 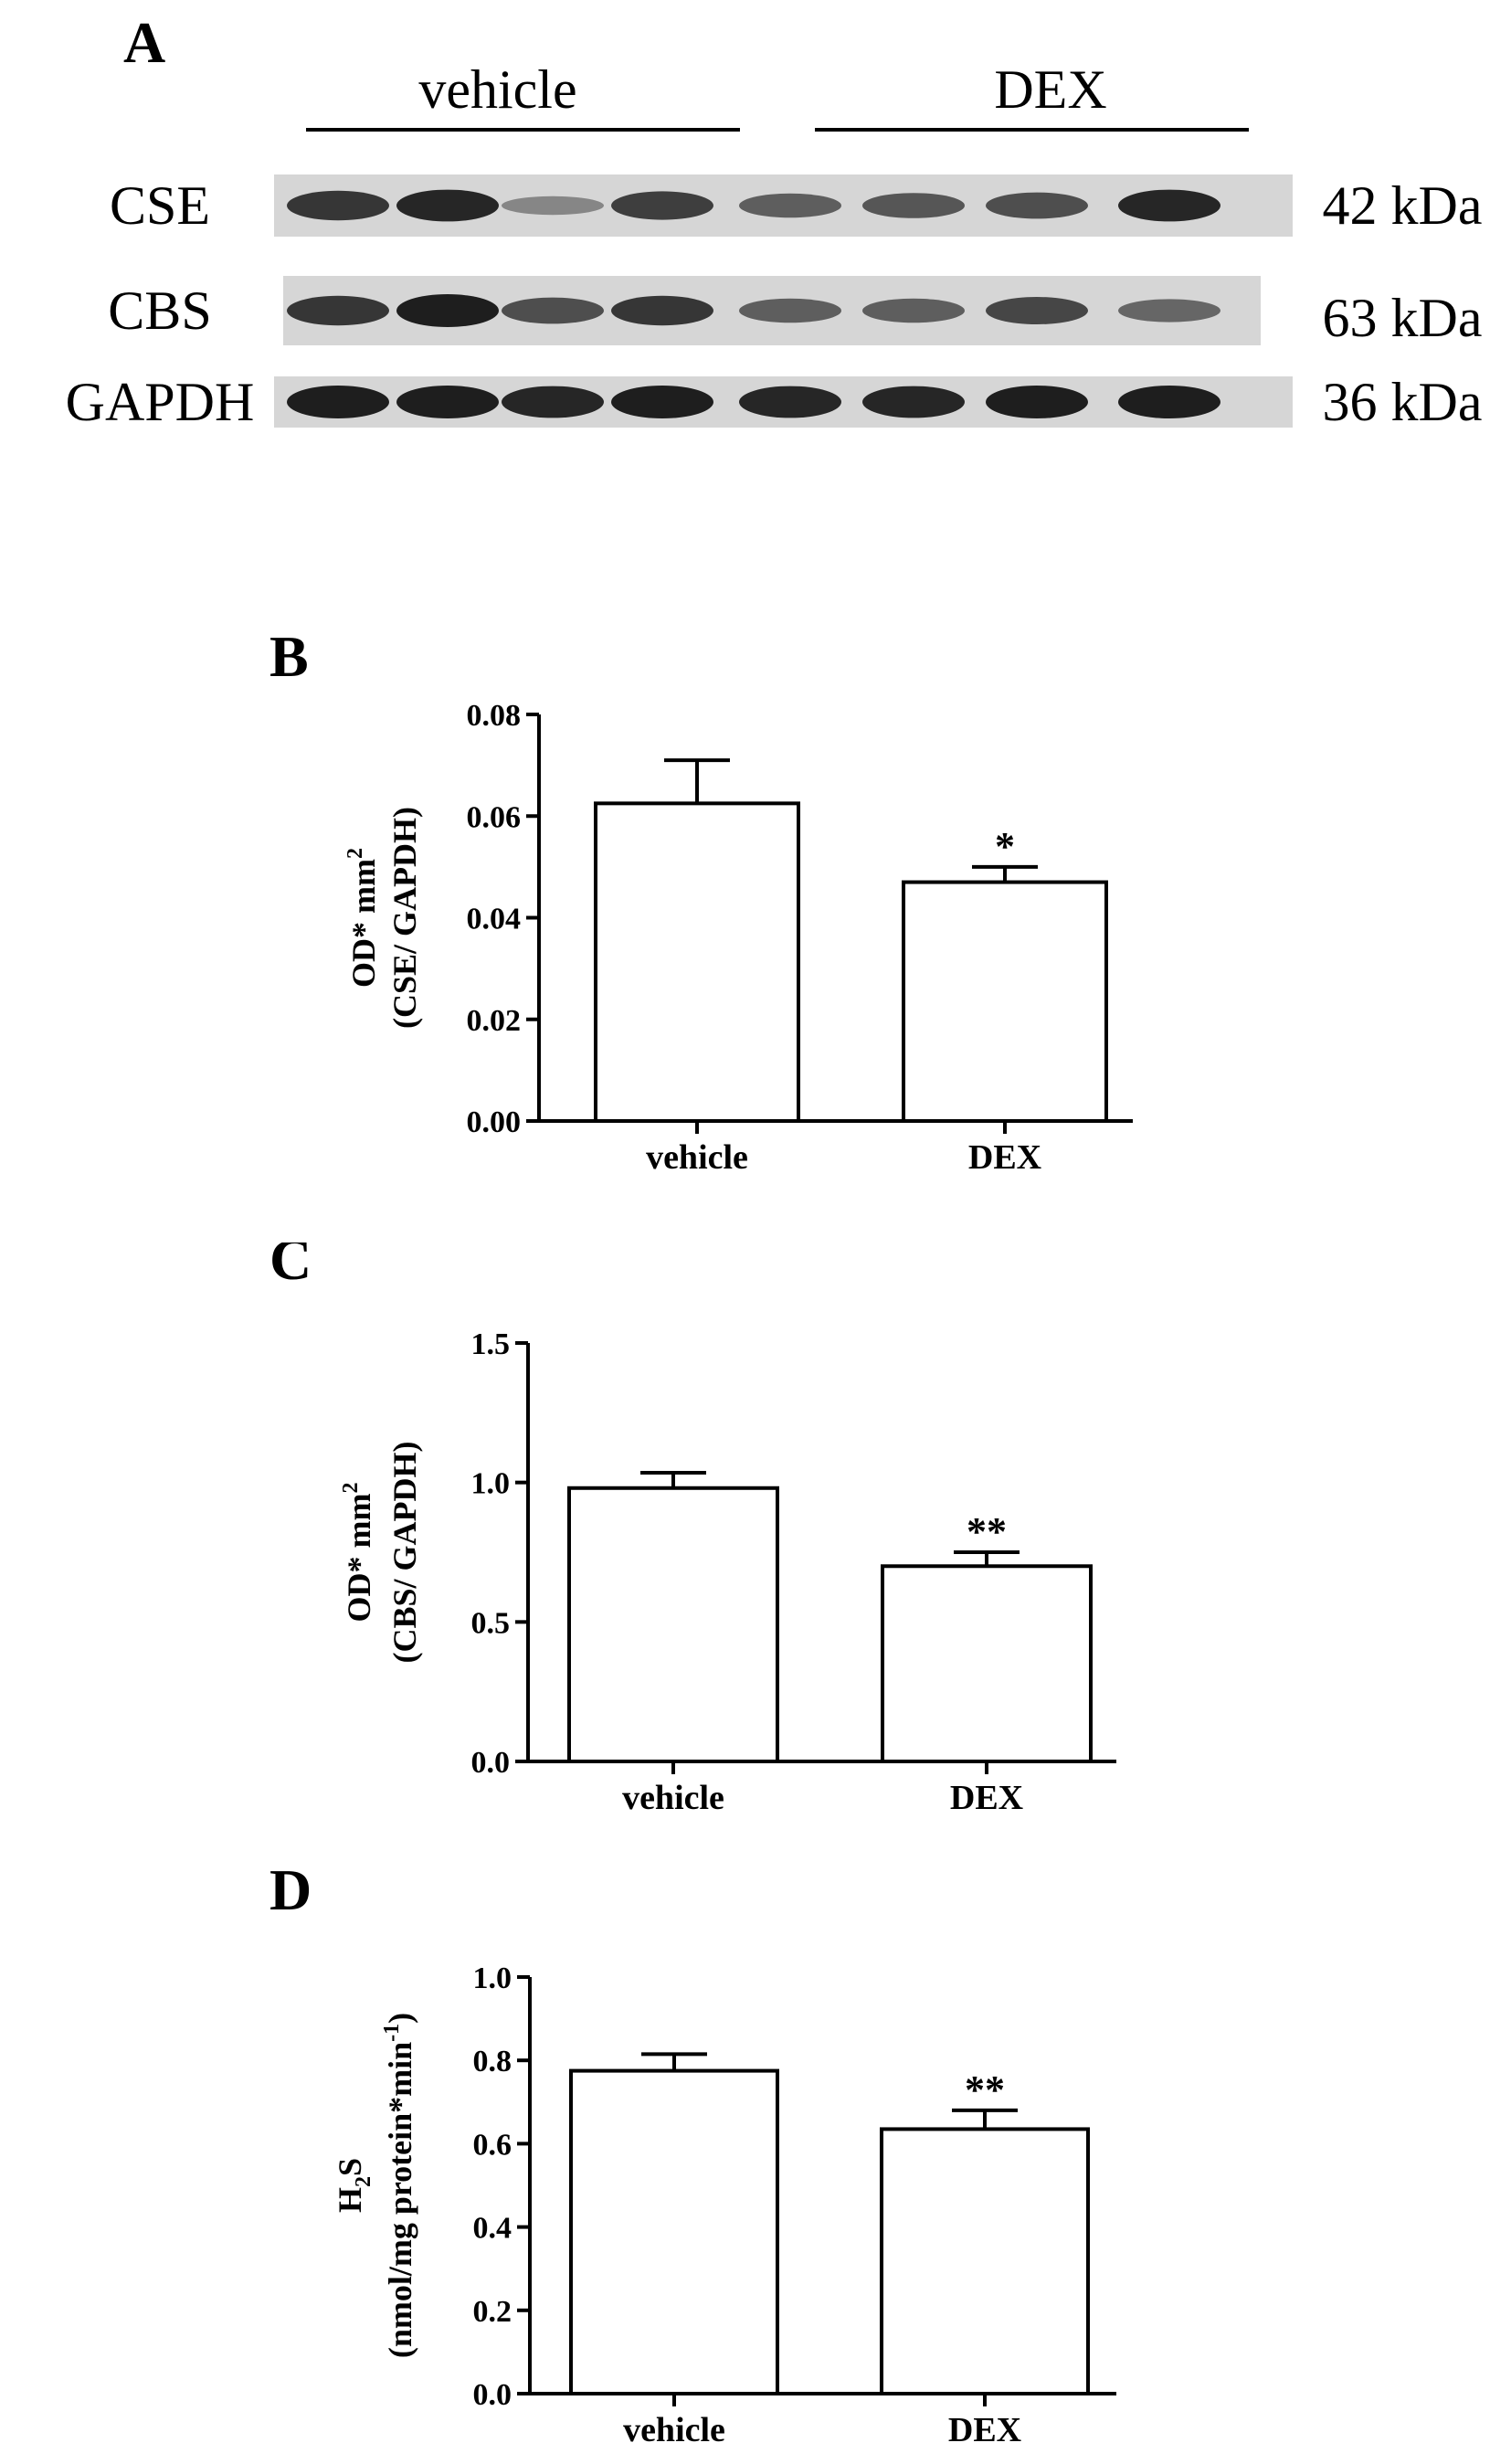 I want to click on y-tick-label: 0.8, so click(x=493, y=2061).